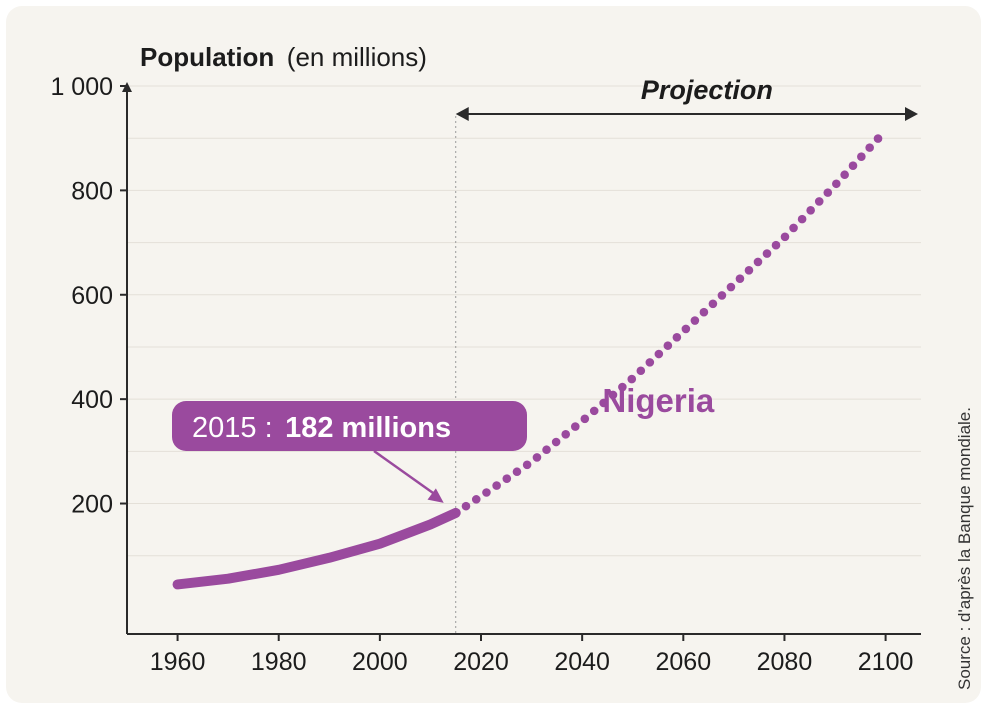 This screenshot has height=709, width=987. What do you see at coordinates (532, 655) in the screenshot?
I see `x-axis-ticks: 1960 1980 2000 2020 2040 2060 2080 2100` at bounding box center [532, 655].